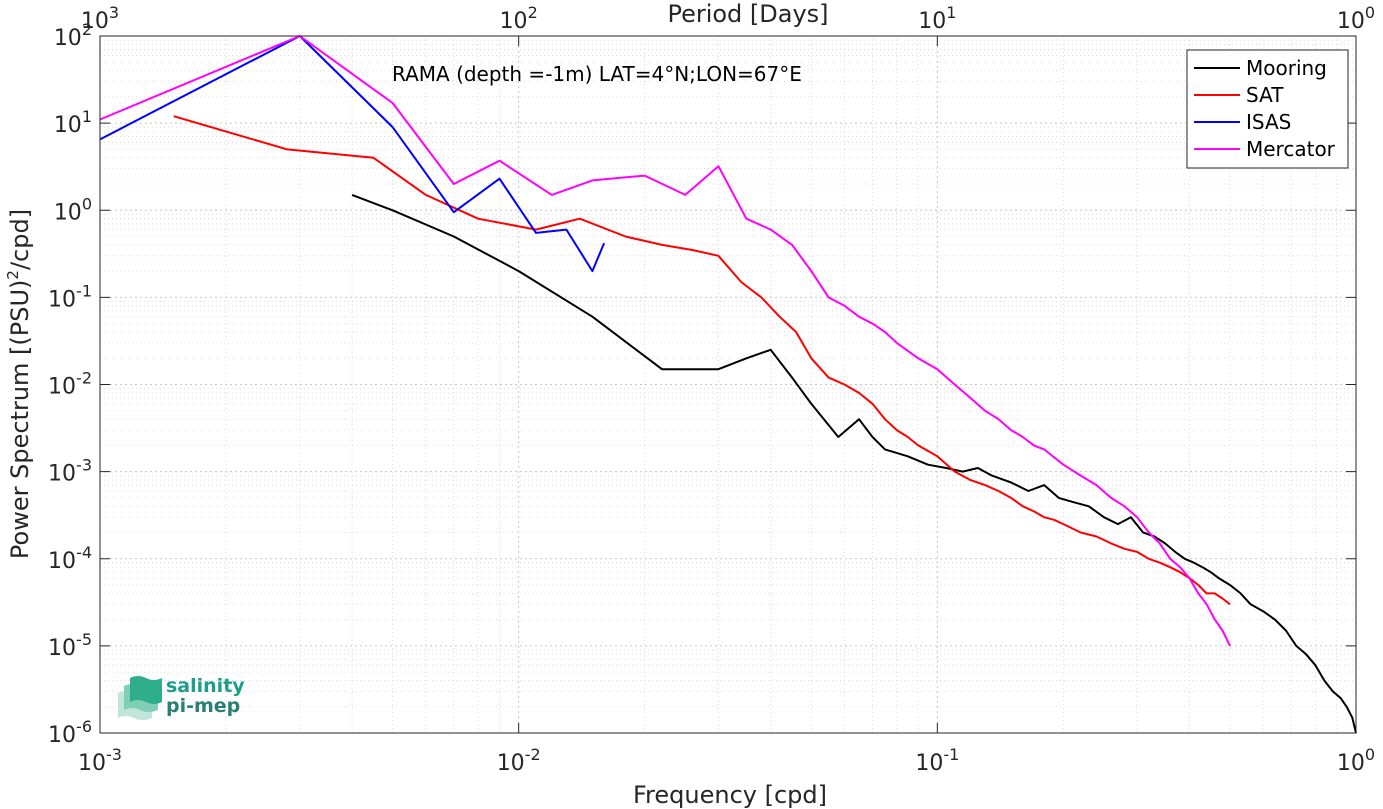 This screenshot has height=809, width=1383. Describe the element at coordinates (87, 29) in the screenshot. I see `y-tick-label-exponent: 2` at that location.